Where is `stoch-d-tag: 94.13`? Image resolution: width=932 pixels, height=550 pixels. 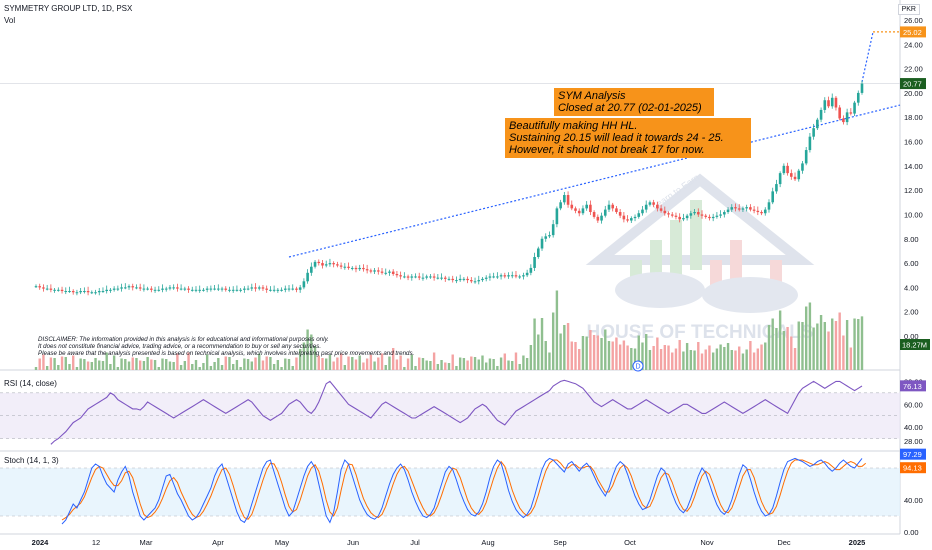
stoch-d-tag: 94.13 is located at coordinates (912, 468).